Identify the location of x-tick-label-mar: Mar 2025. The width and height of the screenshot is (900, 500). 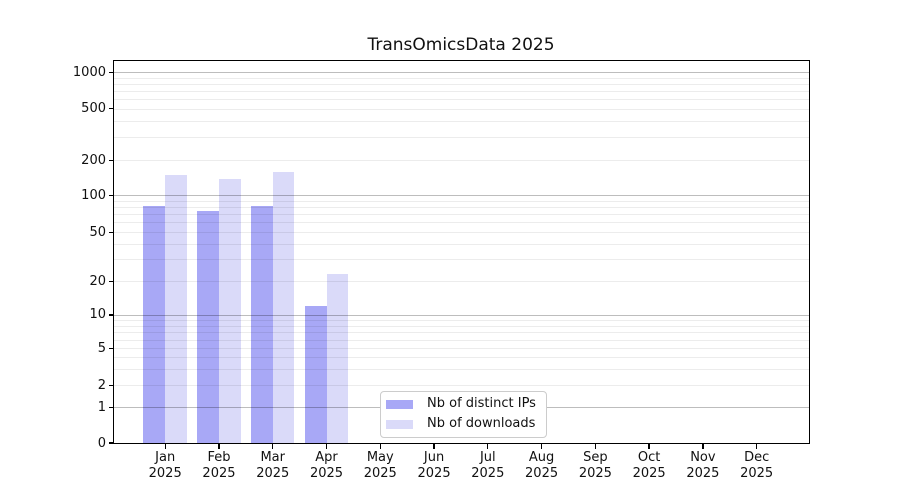
(273, 465).